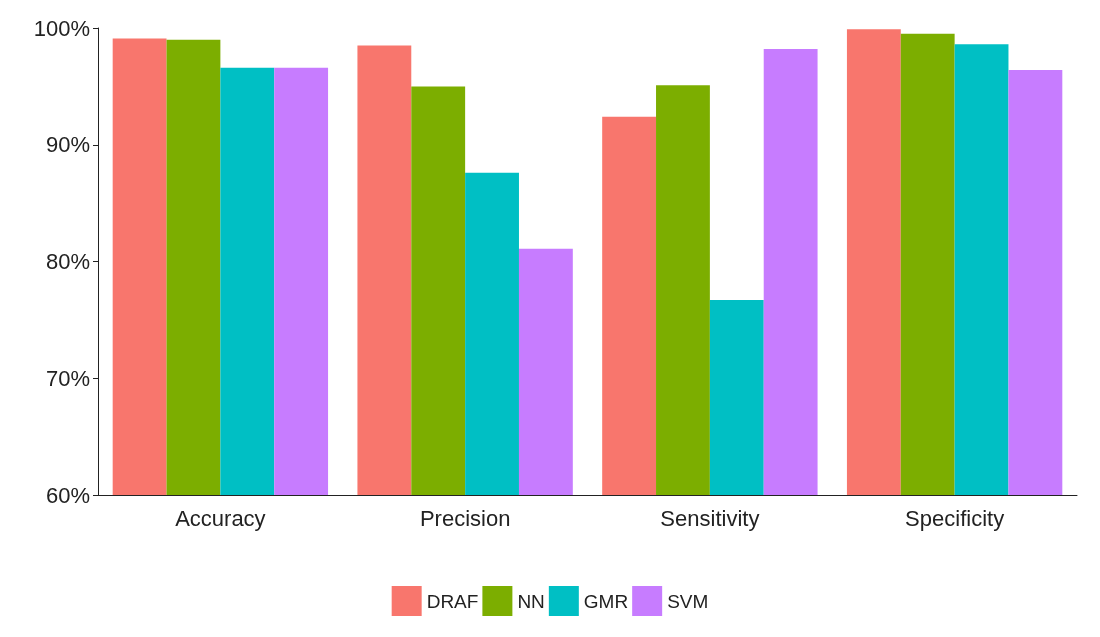 Image resolution: width=1100 pixels, height=637 pixels. Describe the element at coordinates (688, 601) in the screenshot. I see `legend-label: SVM` at that location.